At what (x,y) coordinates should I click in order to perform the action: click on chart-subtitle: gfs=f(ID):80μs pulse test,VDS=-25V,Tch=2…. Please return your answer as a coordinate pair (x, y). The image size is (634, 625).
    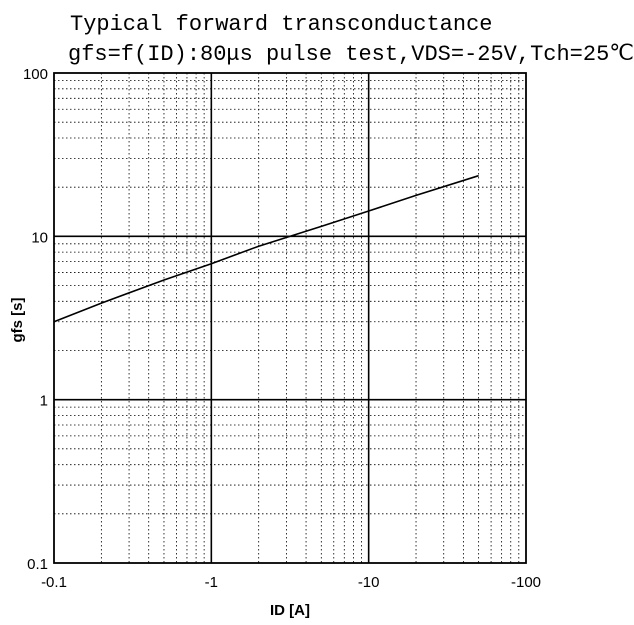
    Looking at the image, I should click on (351, 54).